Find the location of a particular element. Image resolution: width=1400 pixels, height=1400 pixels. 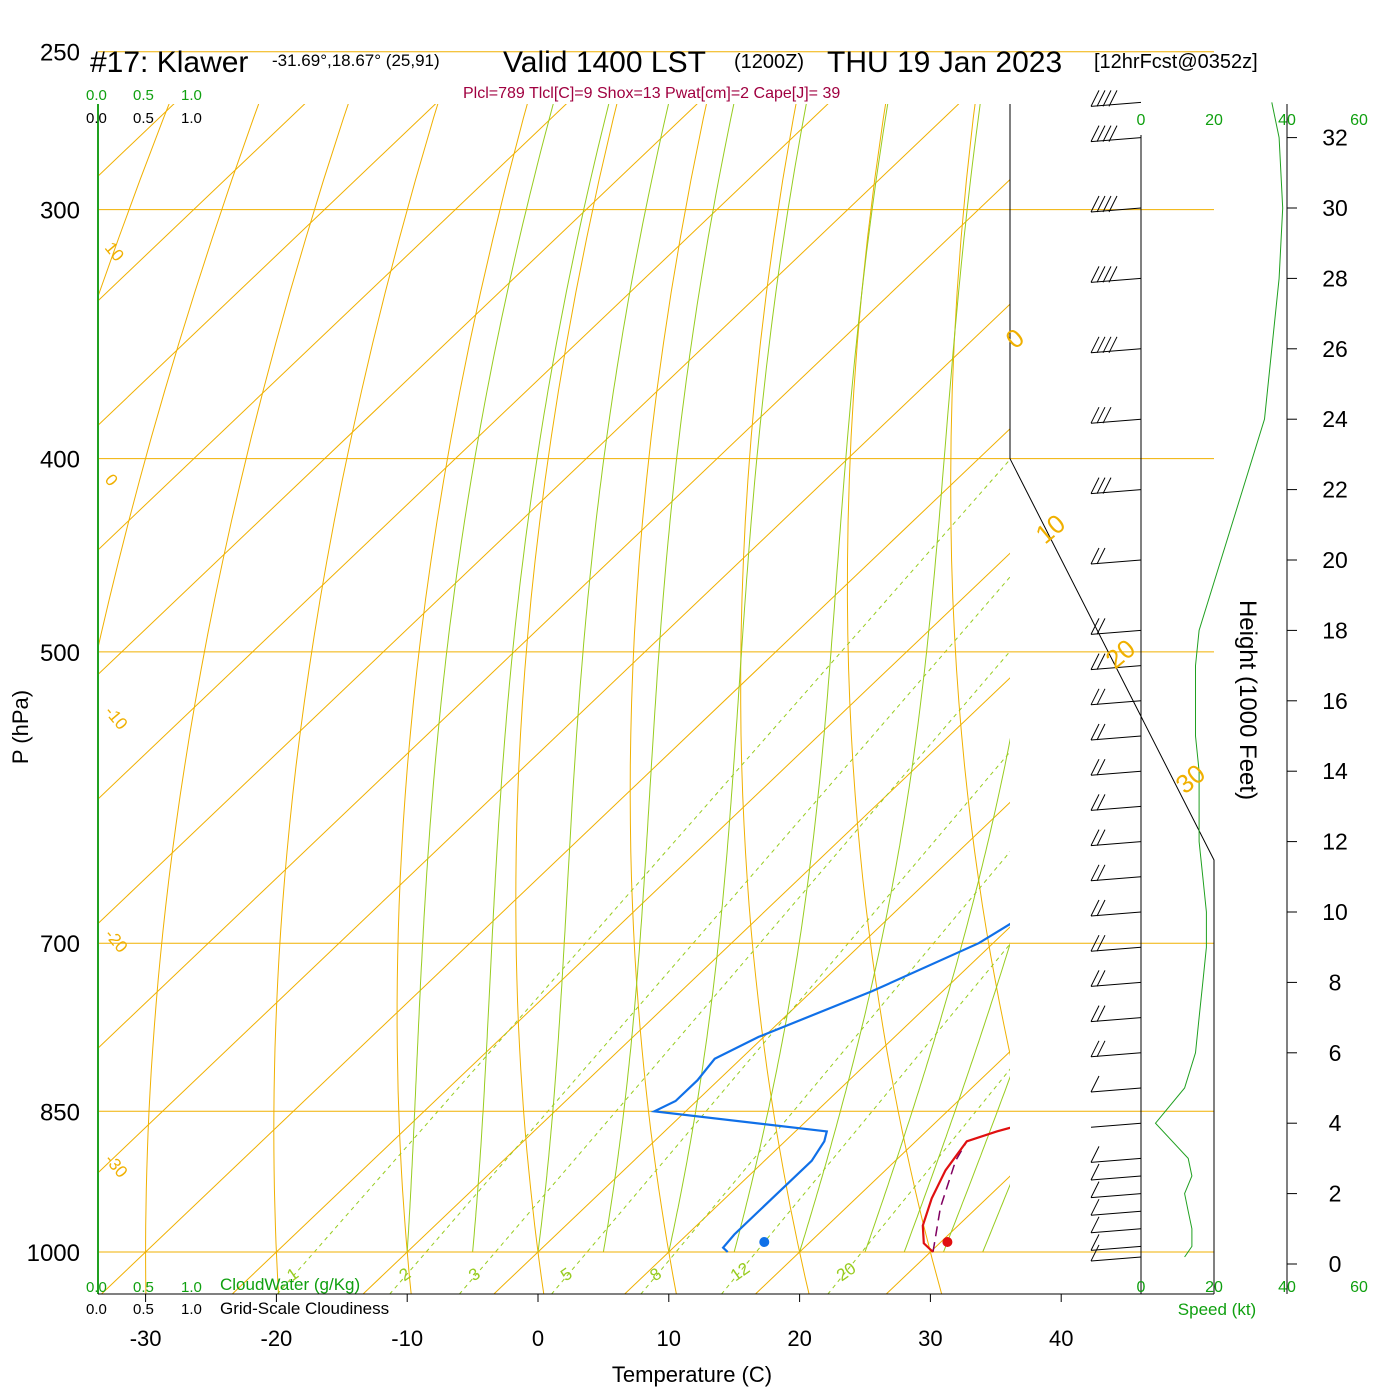

isotherm-label-right: 0 is located at coordinates (1015, 338).